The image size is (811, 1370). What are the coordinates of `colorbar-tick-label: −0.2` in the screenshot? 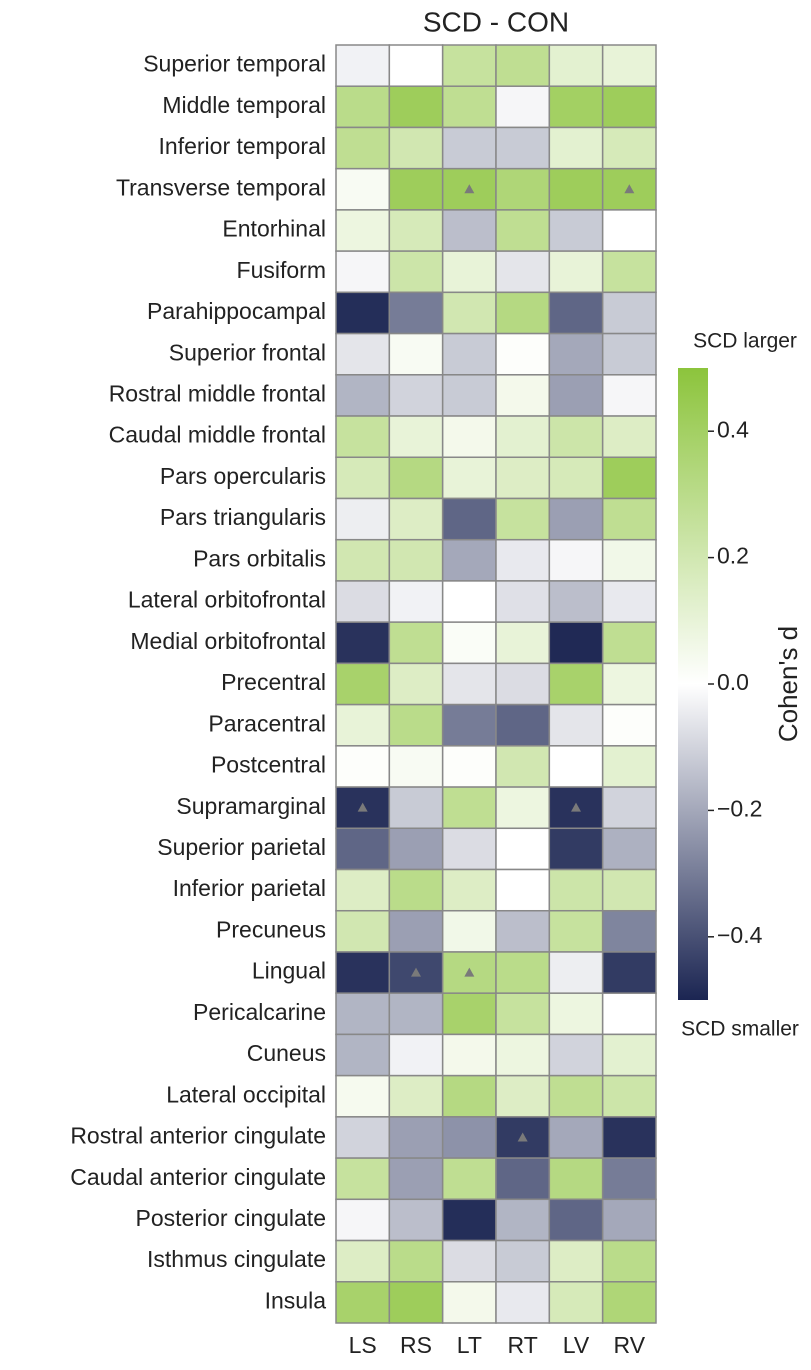 It's located at (739, 808).